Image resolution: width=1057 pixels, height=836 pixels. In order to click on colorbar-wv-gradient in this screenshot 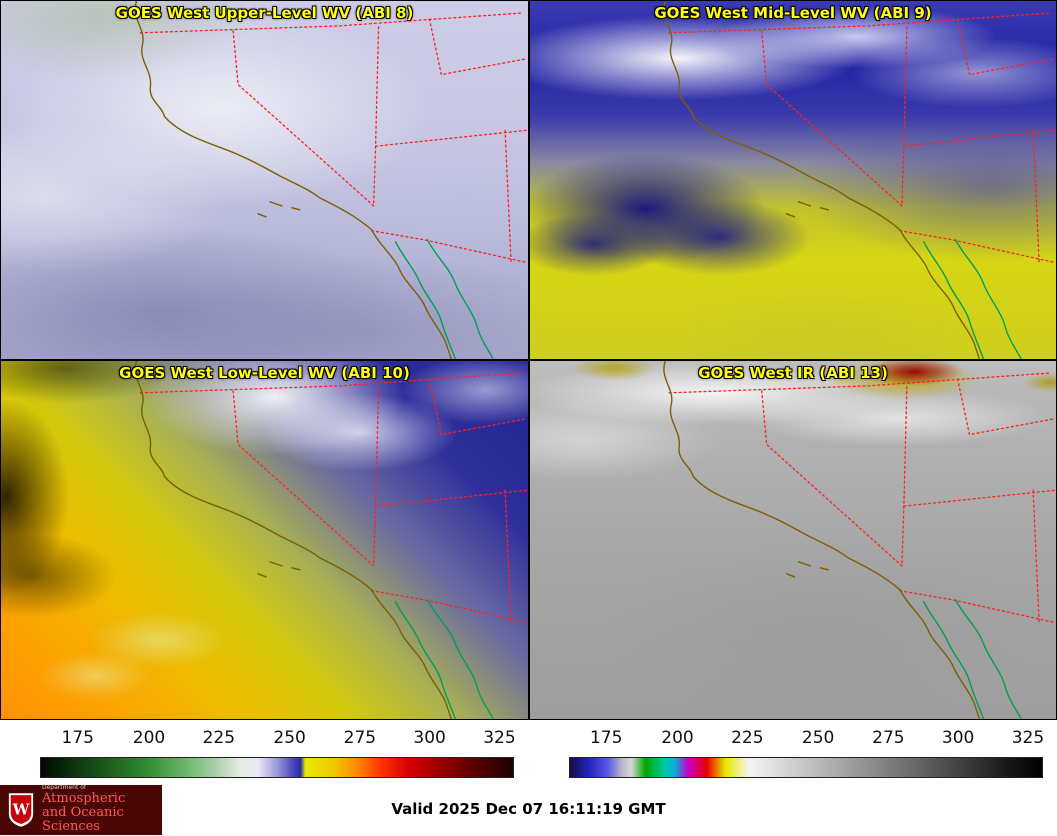, I will do `click(277, 767)`.